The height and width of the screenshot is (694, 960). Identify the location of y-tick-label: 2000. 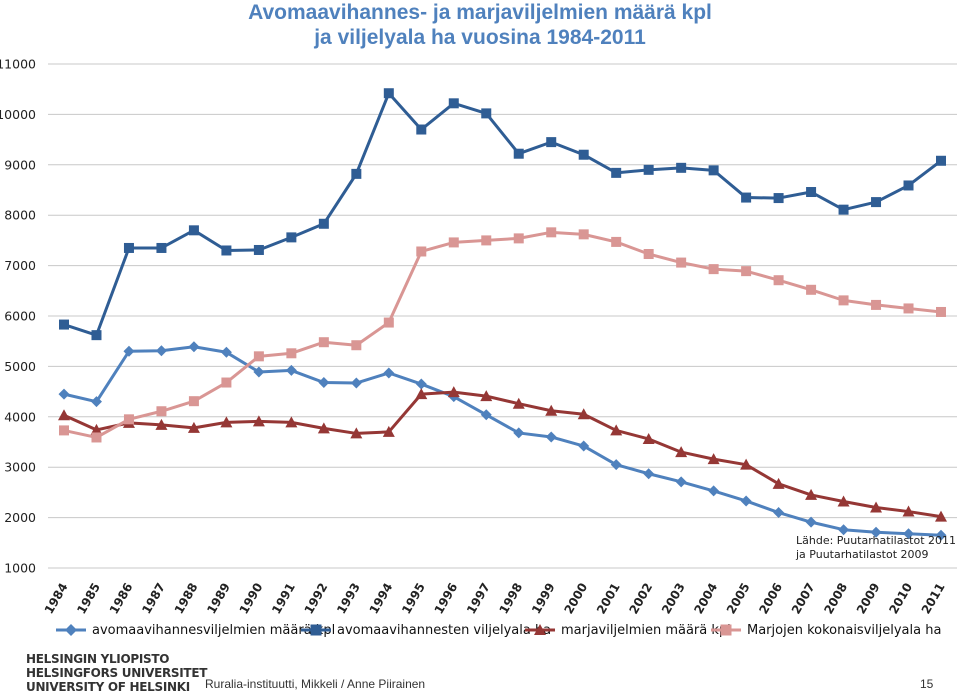
(20, 517).